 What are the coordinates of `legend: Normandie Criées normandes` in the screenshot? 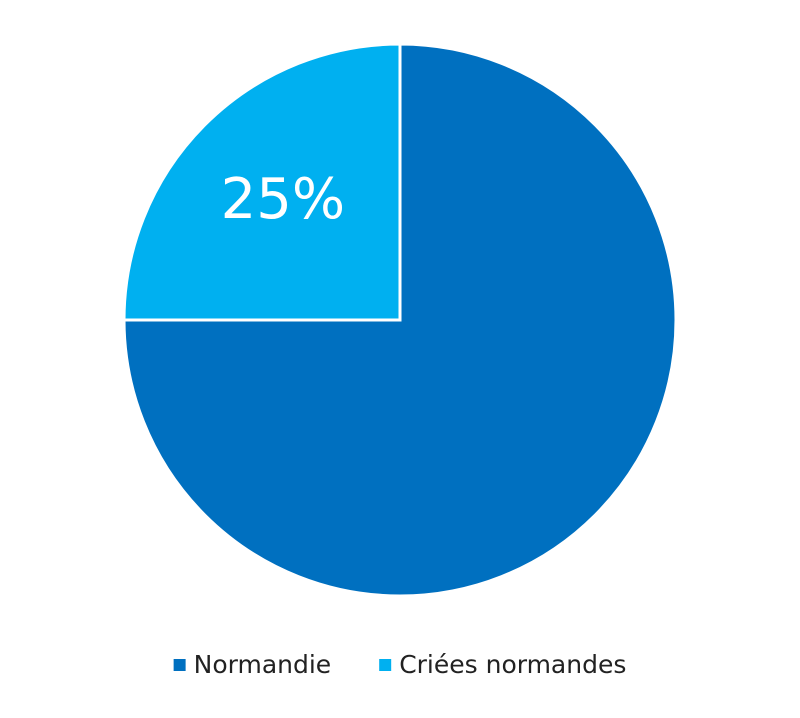 It's located at (399, 664).